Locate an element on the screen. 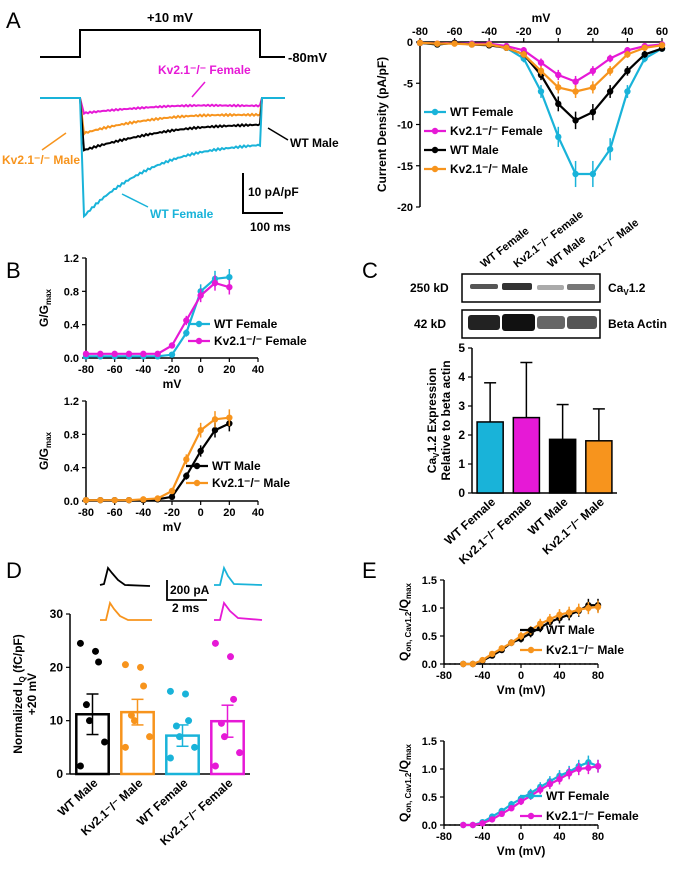 This screenshot has height=882, width=677. legend: WT Female Kv2.1⁻/⁻ Female is located at coordinates (247, 332).